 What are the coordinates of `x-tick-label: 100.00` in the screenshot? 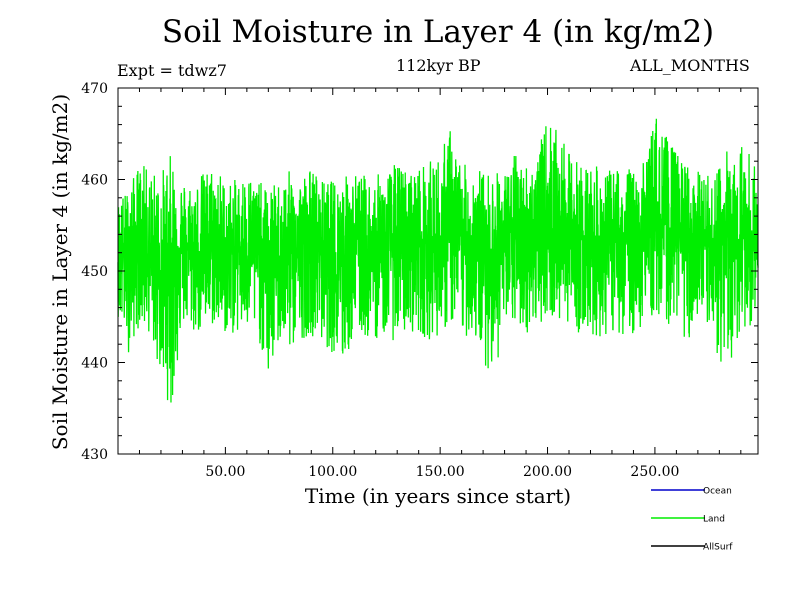 It's located at (332, 472).